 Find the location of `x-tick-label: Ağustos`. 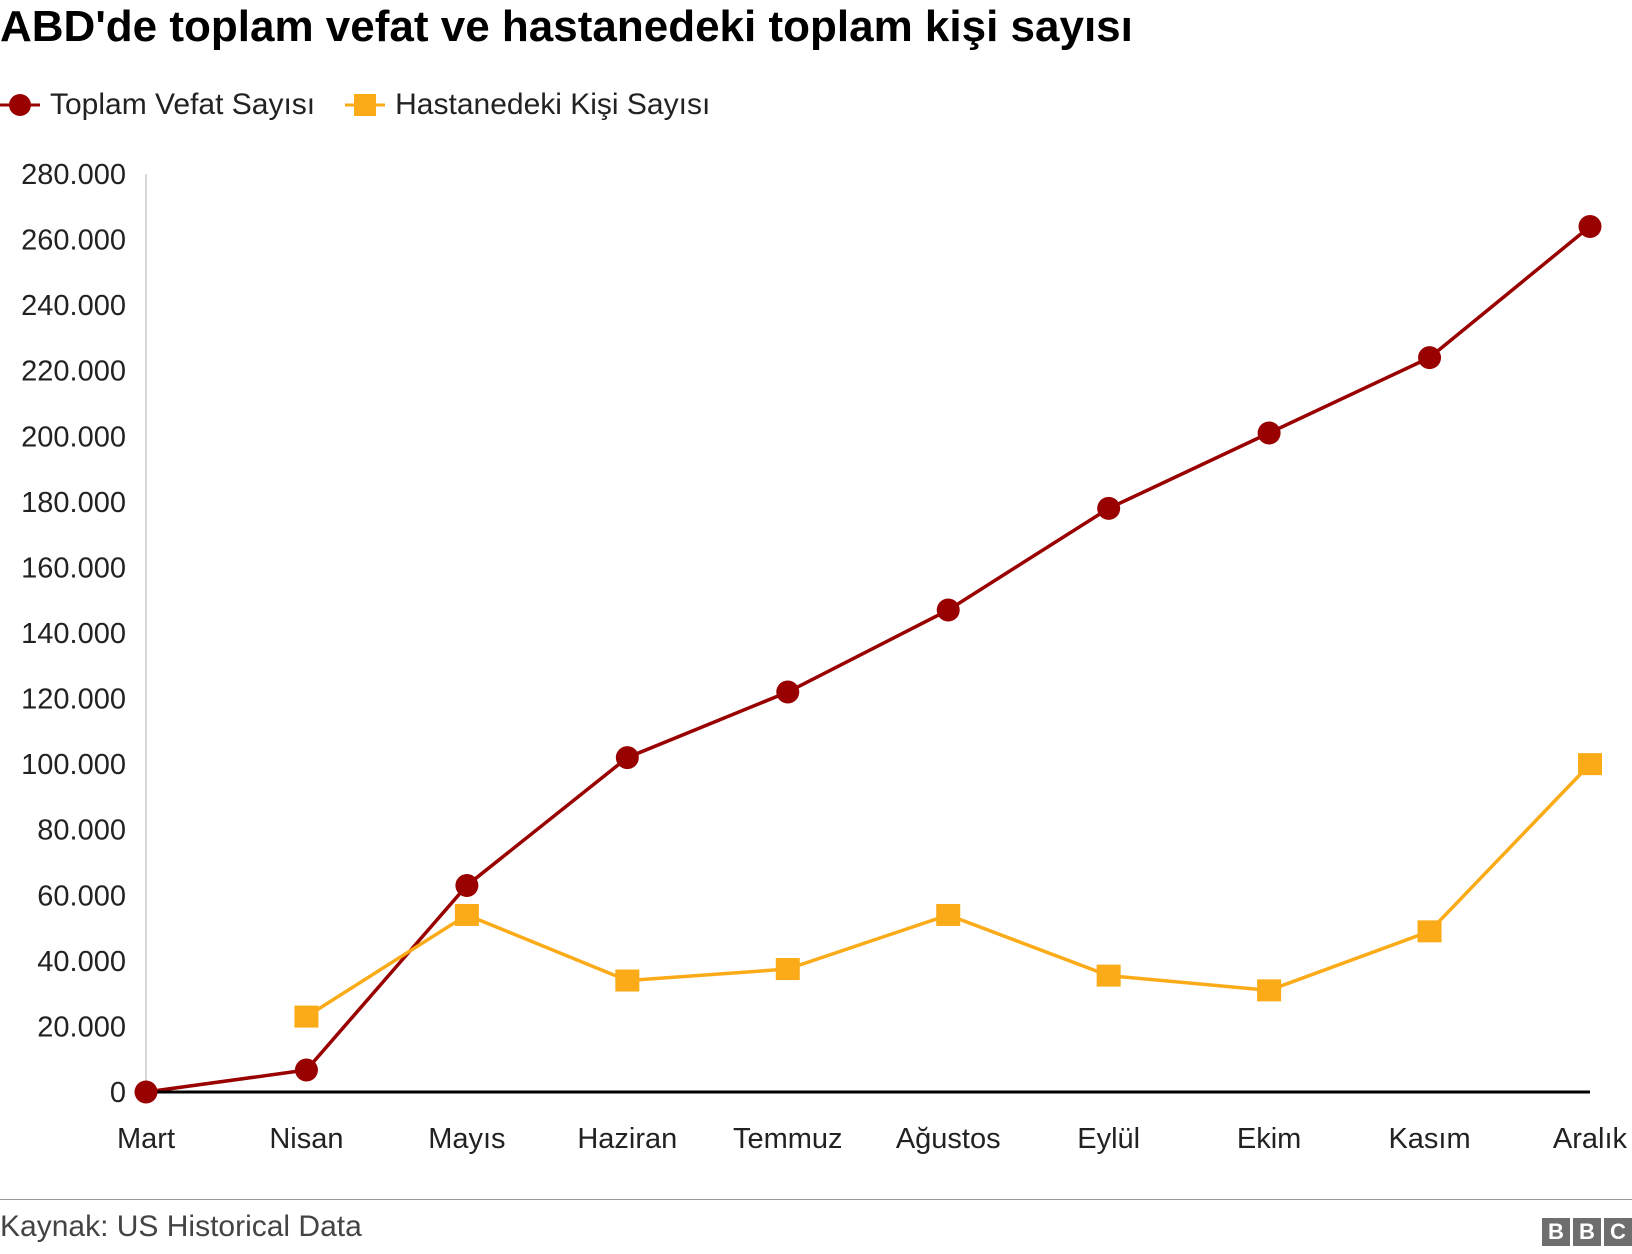

x-tick-label: Ağustos is located at coordinates (948, 1139).